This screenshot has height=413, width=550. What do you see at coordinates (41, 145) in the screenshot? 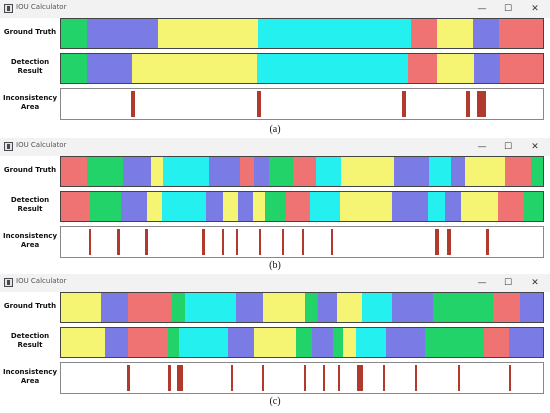
I see `window-title: IOU Calculator` at bounding box center [41, 145].